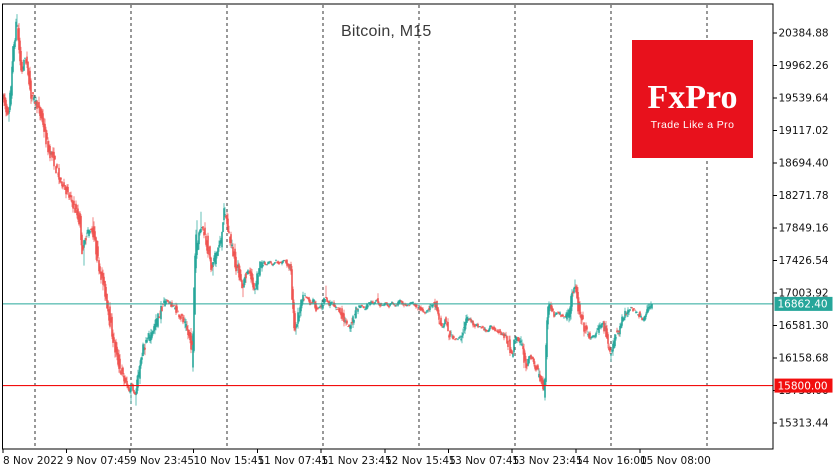  What do you see at coordinates (386, 31) in the screenshot?
I see `chart-title: Bitcoin, M15` at bounding box center [386, 31].